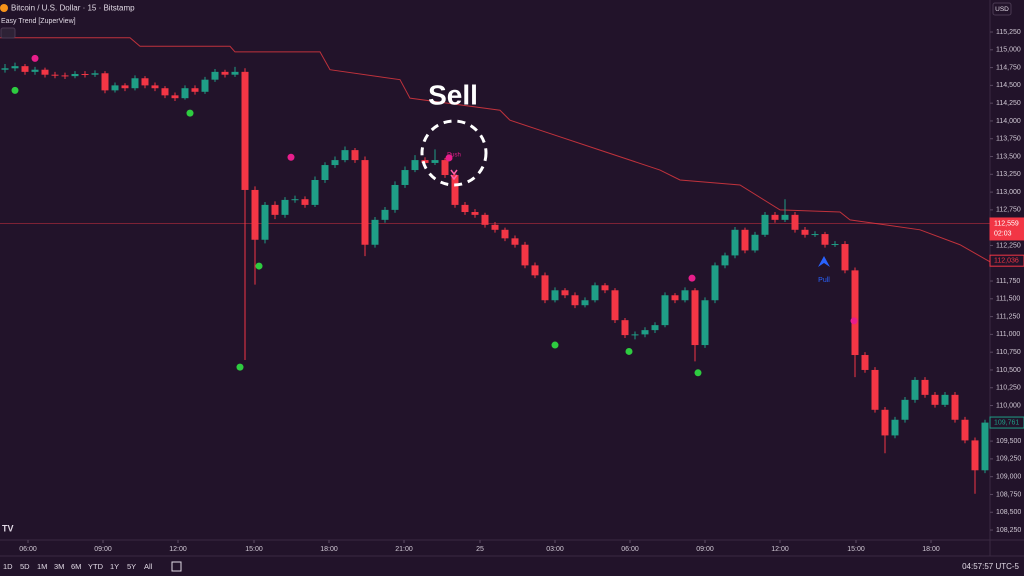 The image size is (1024, 576). What do you see at coordinates (1008, 388) in the screenshot?
I see `y-tick-label: 110,250` at bounding box center [1008, 388].